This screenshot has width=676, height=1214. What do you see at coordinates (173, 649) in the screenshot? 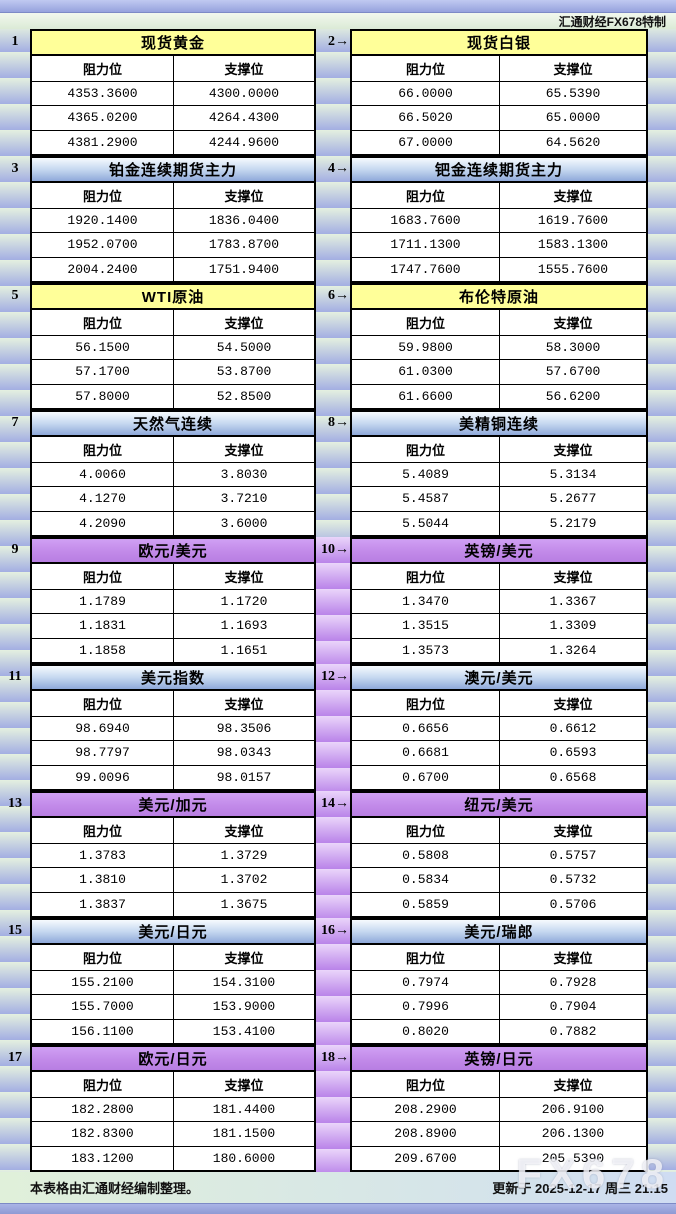
I see `level-row: 1.1858 1.1651` at bounding box center [173, 649].